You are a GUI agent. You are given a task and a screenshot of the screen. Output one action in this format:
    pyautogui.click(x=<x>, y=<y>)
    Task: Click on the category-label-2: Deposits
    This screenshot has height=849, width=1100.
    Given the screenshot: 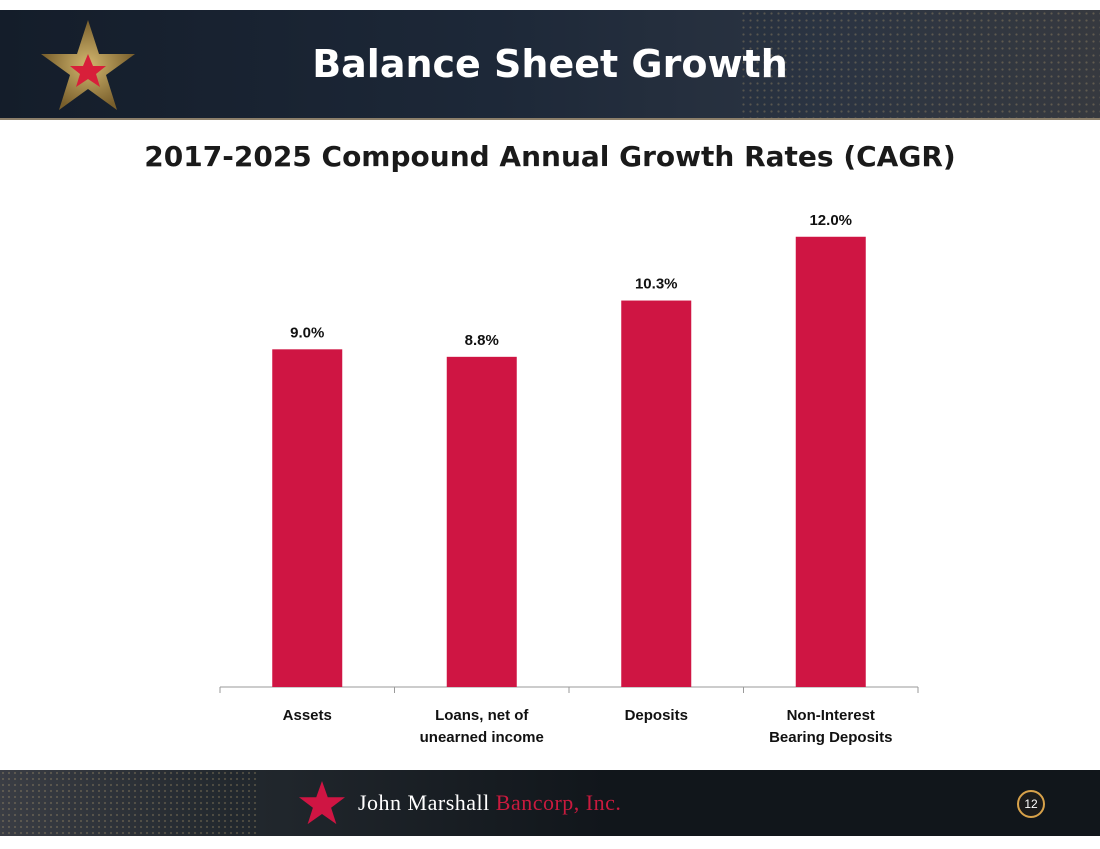 What is the action you would take?
    pyautogui.click(x=656, y=715)
    